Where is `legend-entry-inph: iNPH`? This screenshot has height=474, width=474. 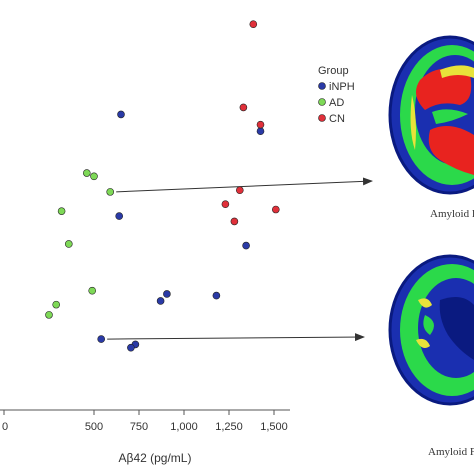
legend-entry-inph: iNPH is located at coordinates (336, 87).